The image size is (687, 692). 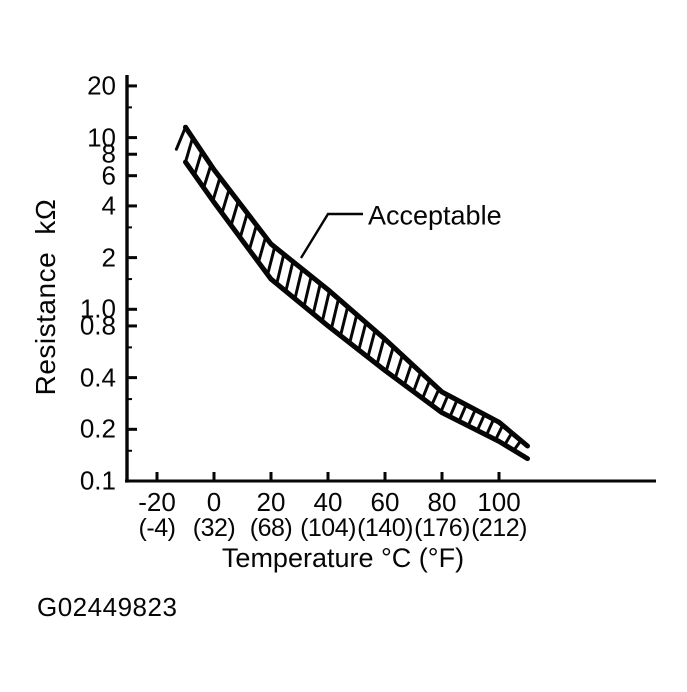 I want to click on y-tick-label: 0.4, so click(x=97, y=377).